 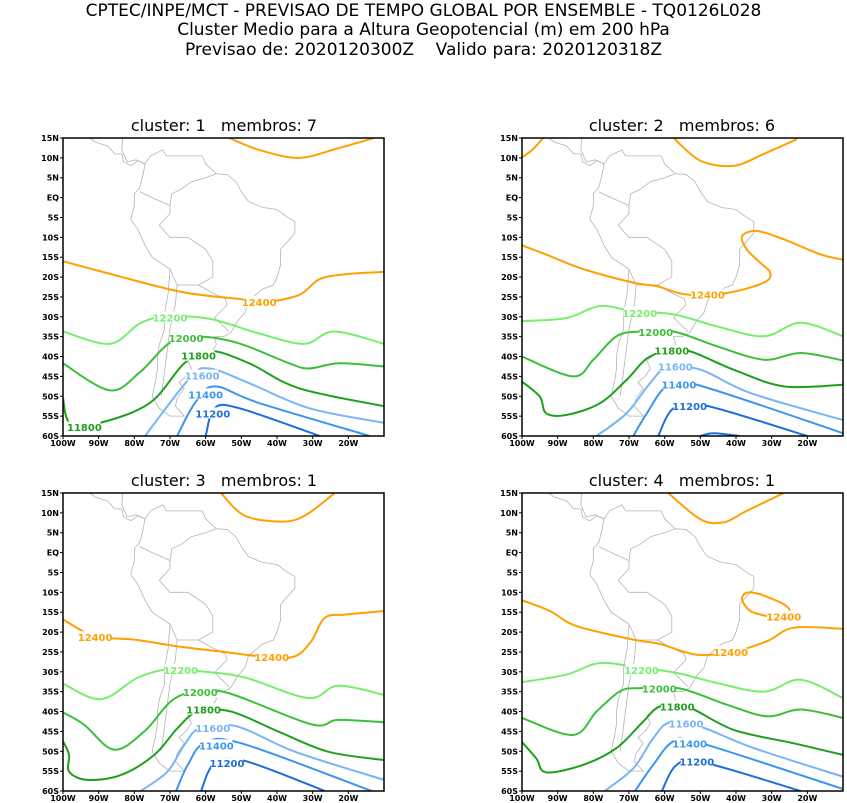 I want to click on lat-tick-label: 30S, so click(x=509, y=672).